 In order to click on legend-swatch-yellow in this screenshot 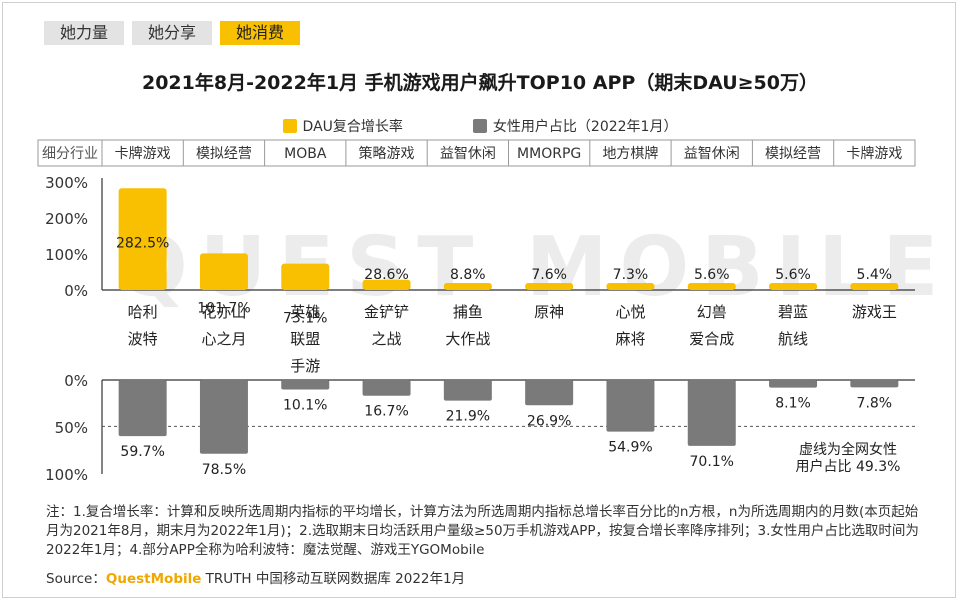, I will do `click(289, 126)`.